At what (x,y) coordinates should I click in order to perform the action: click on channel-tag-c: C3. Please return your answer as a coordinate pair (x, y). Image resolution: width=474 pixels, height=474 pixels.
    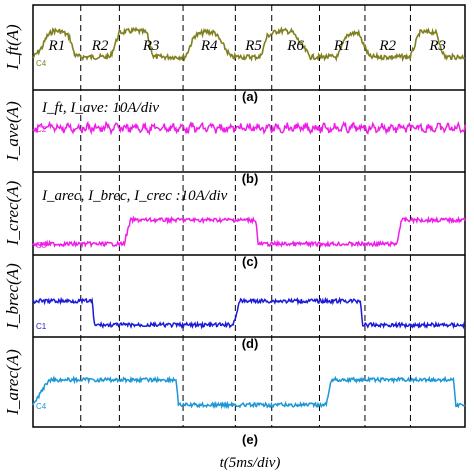
    Looking at the image, I should click on (41, 245).